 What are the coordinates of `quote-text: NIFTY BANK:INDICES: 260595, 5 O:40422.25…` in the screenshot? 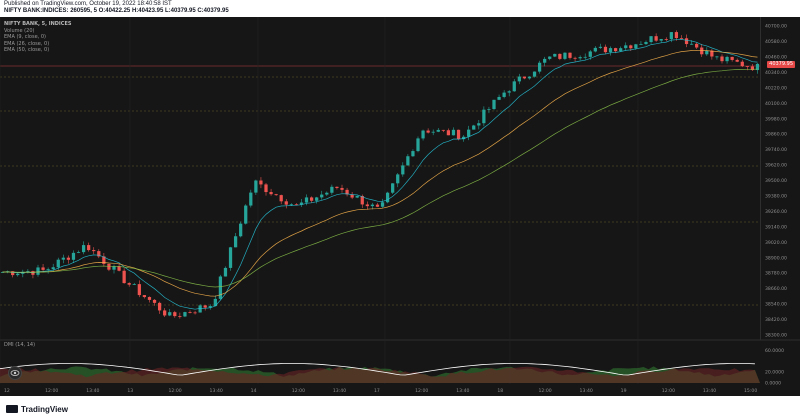 It's located at (116, 11).